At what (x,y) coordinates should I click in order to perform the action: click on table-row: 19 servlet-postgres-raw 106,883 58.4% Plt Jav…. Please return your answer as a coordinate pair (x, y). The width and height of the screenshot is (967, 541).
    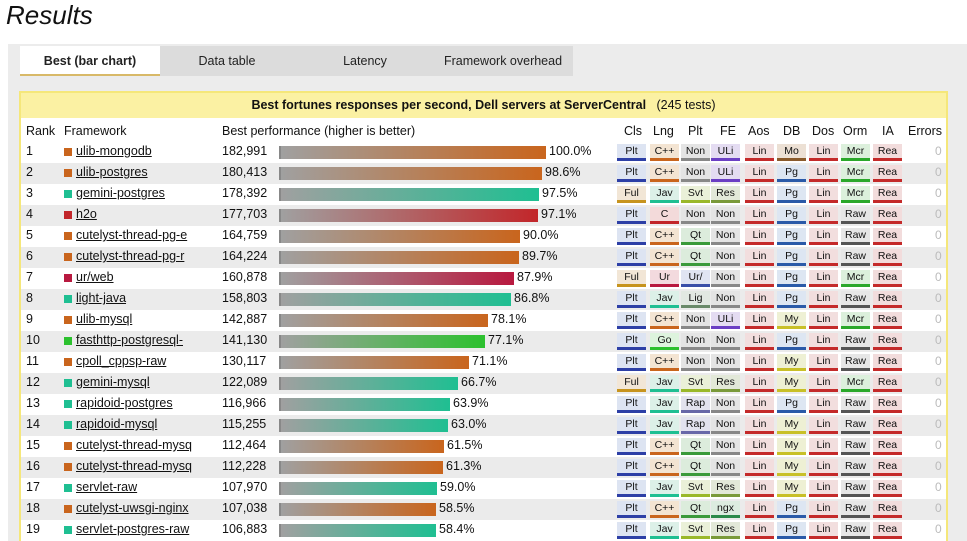
    Looking at the image, I should click on (483, 530).